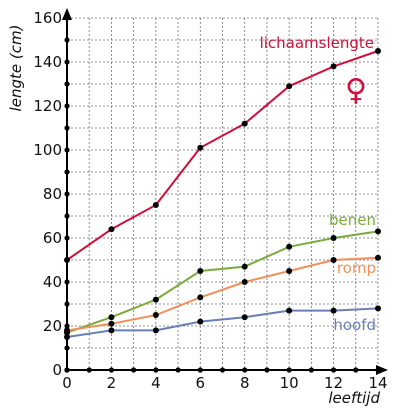  What do you see at coordinates (67, 14) in the screenshot?
I see `y-axis-arrow` at bounding box center [67, 14].